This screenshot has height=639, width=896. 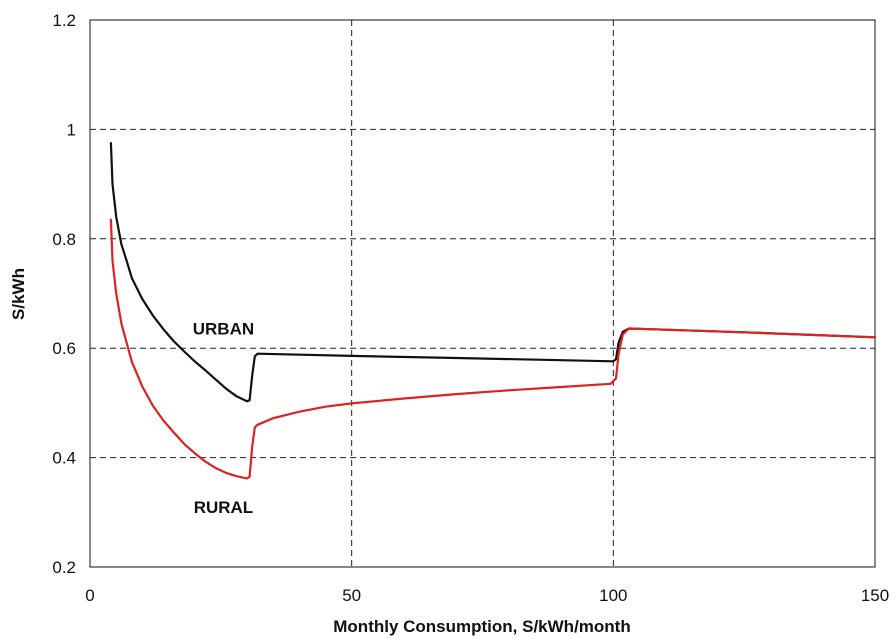 What do you see at coordinates (224, 507) in the screenshot?
I see `series-label-rural: RURAL` at bounding box center [224, 507].